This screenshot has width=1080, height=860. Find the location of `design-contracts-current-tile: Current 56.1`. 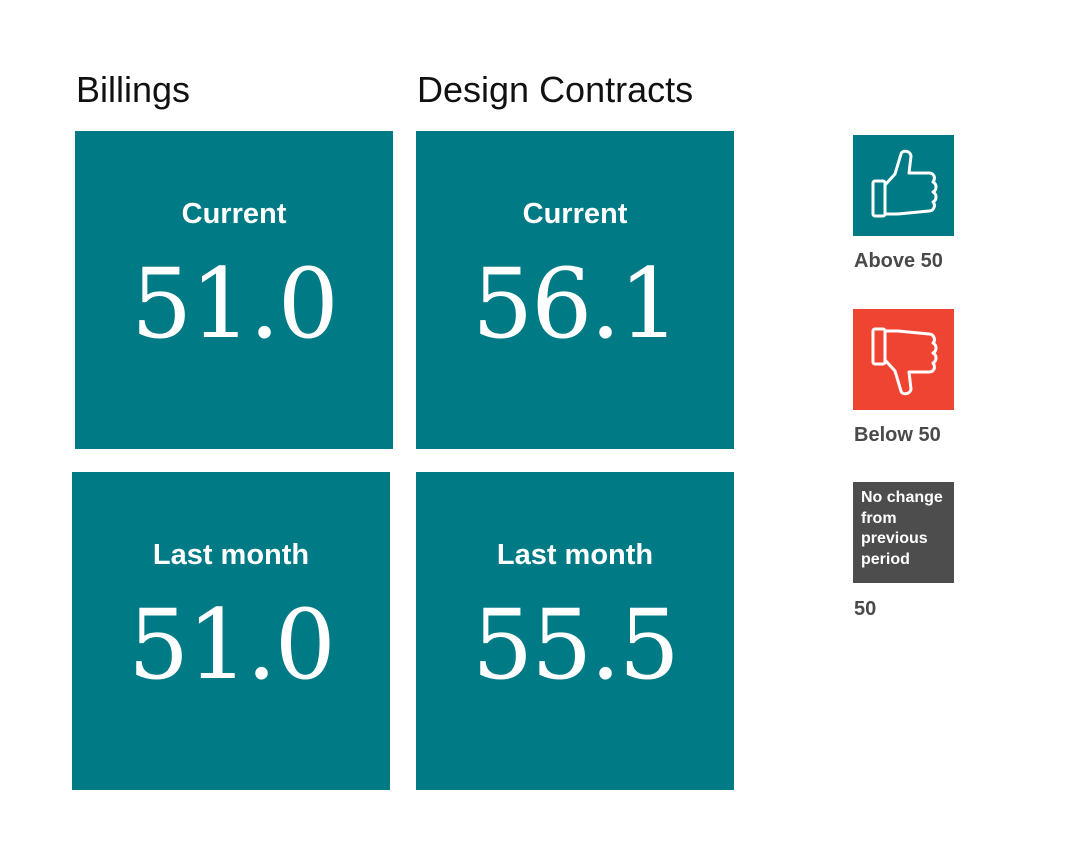

design-contracts-current-tile: Current 56.1 is located at coordinates (575, 290).